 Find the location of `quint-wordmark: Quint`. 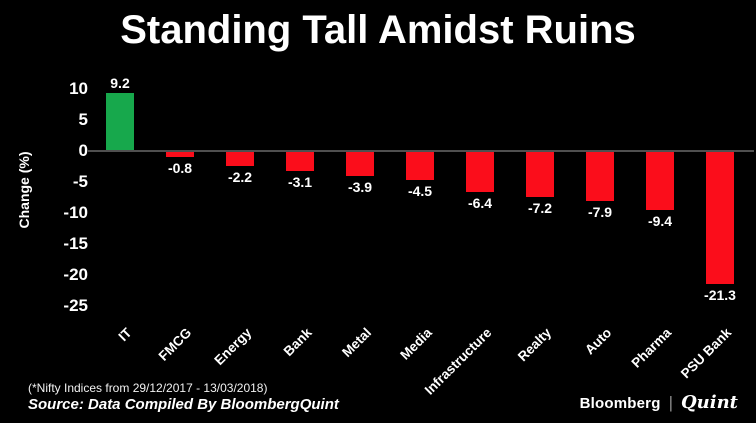

quint-wordmark: Quint is located at coordinates (709, 402).